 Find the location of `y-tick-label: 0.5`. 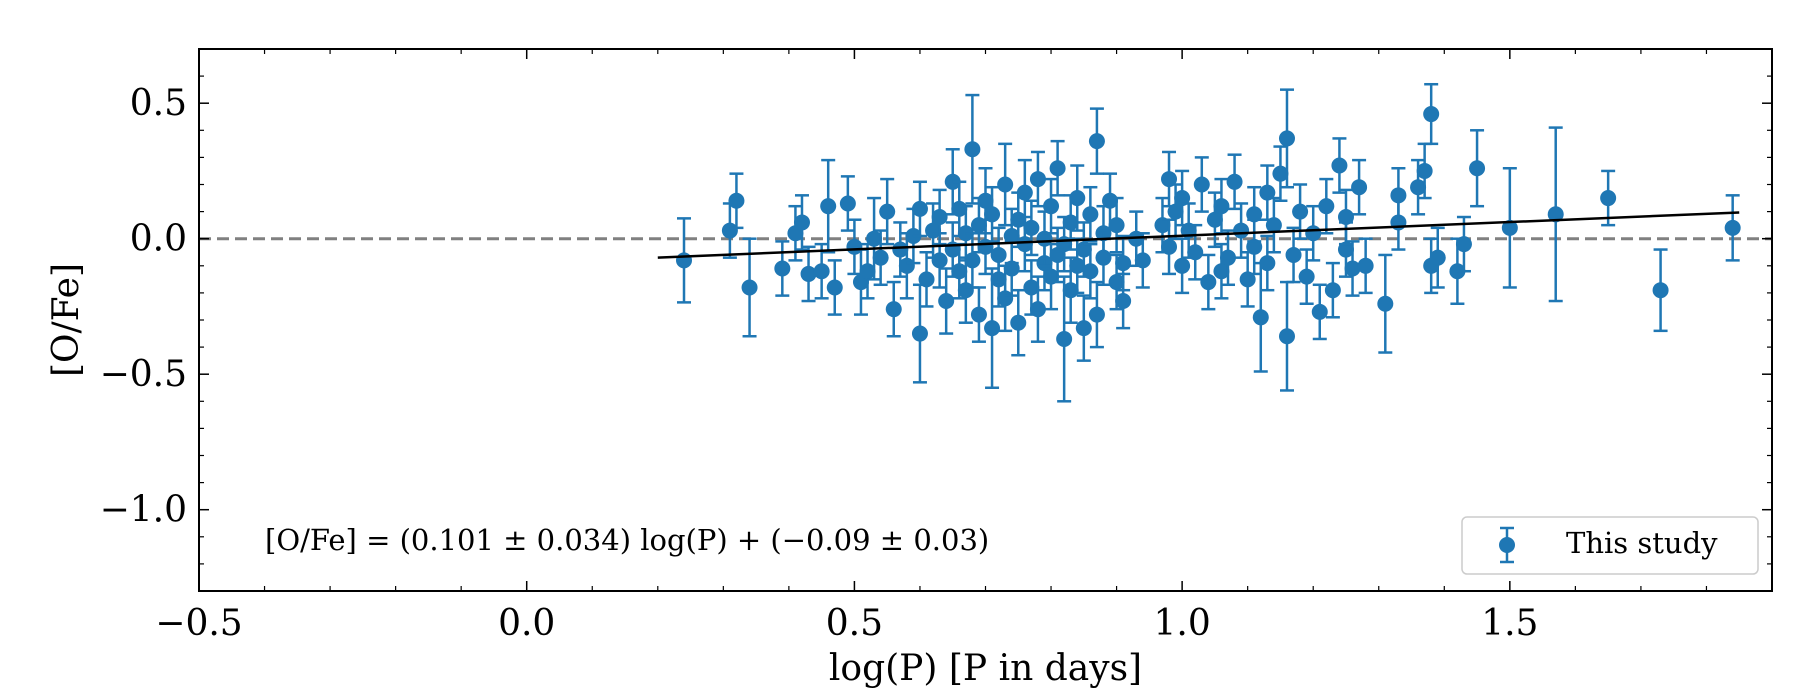

y-tick-label: 0.5 is located at coordinates (158, 103).